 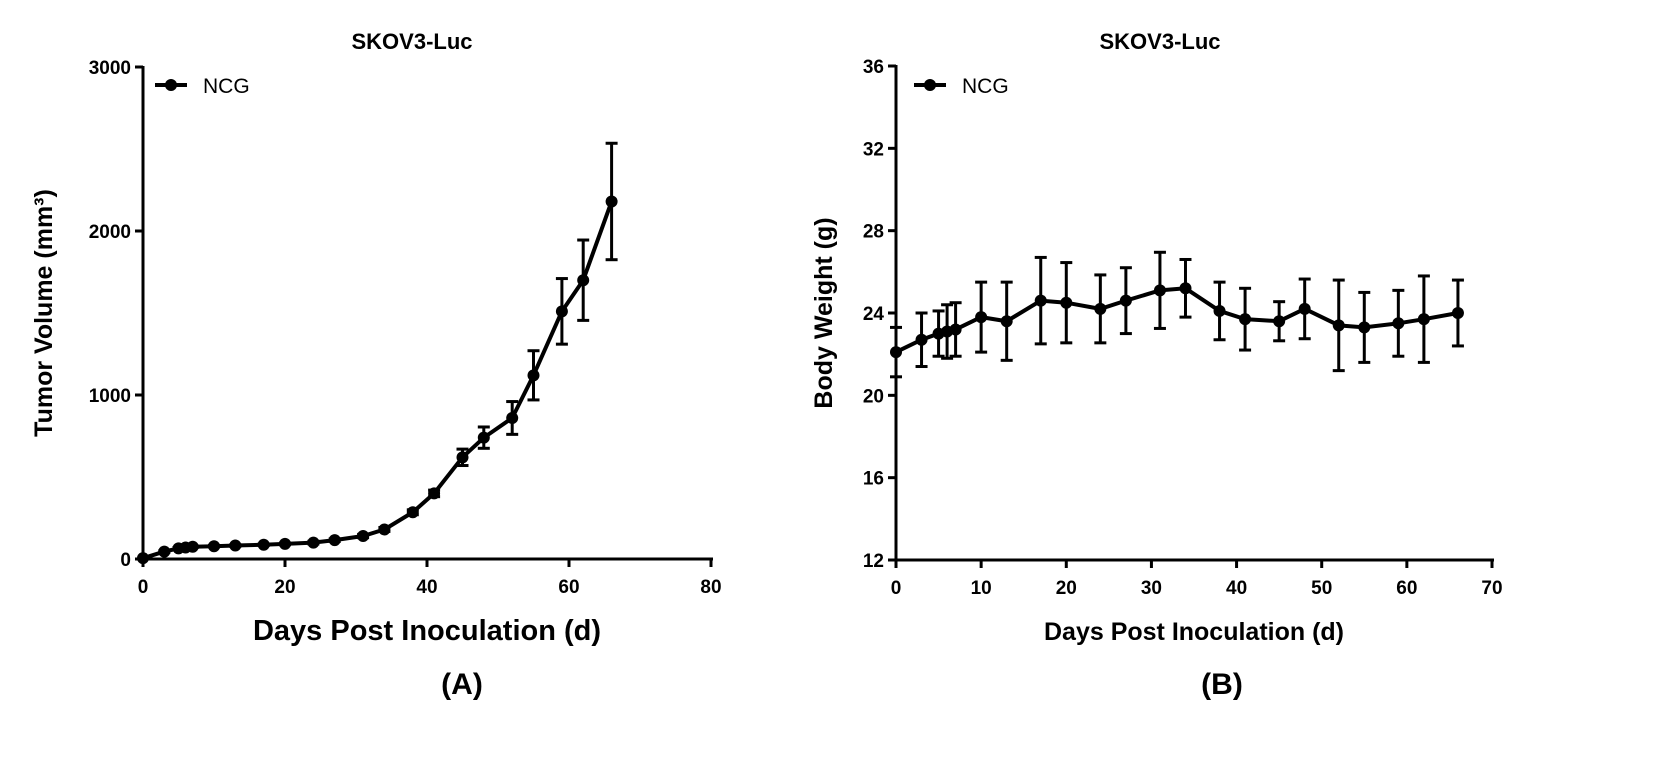 What do you see at coordinates (873, 232) in the screenshot?
I see `y-tick-label: 28` at bounding box center [873, 232].